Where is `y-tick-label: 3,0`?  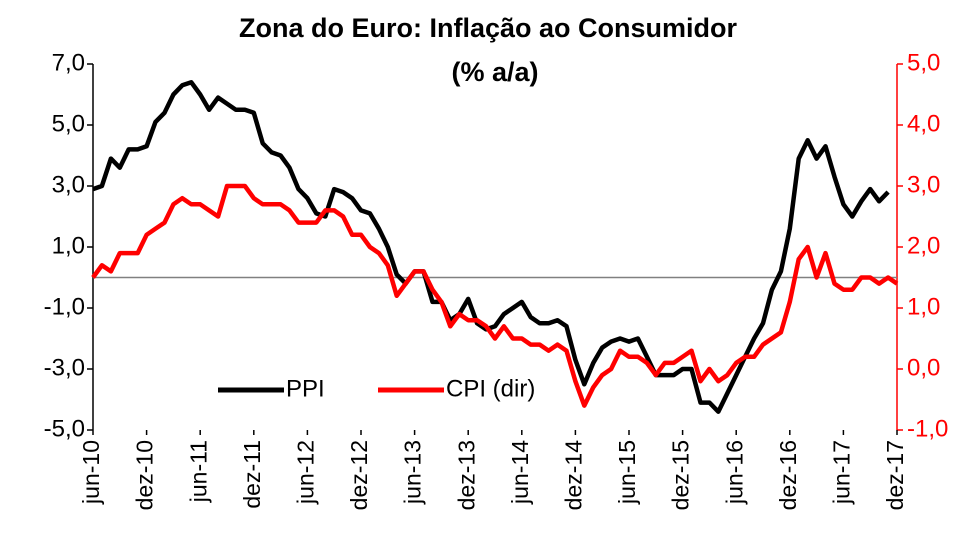 y-tick-label: 3,0 is located at coordinates (68, 184).